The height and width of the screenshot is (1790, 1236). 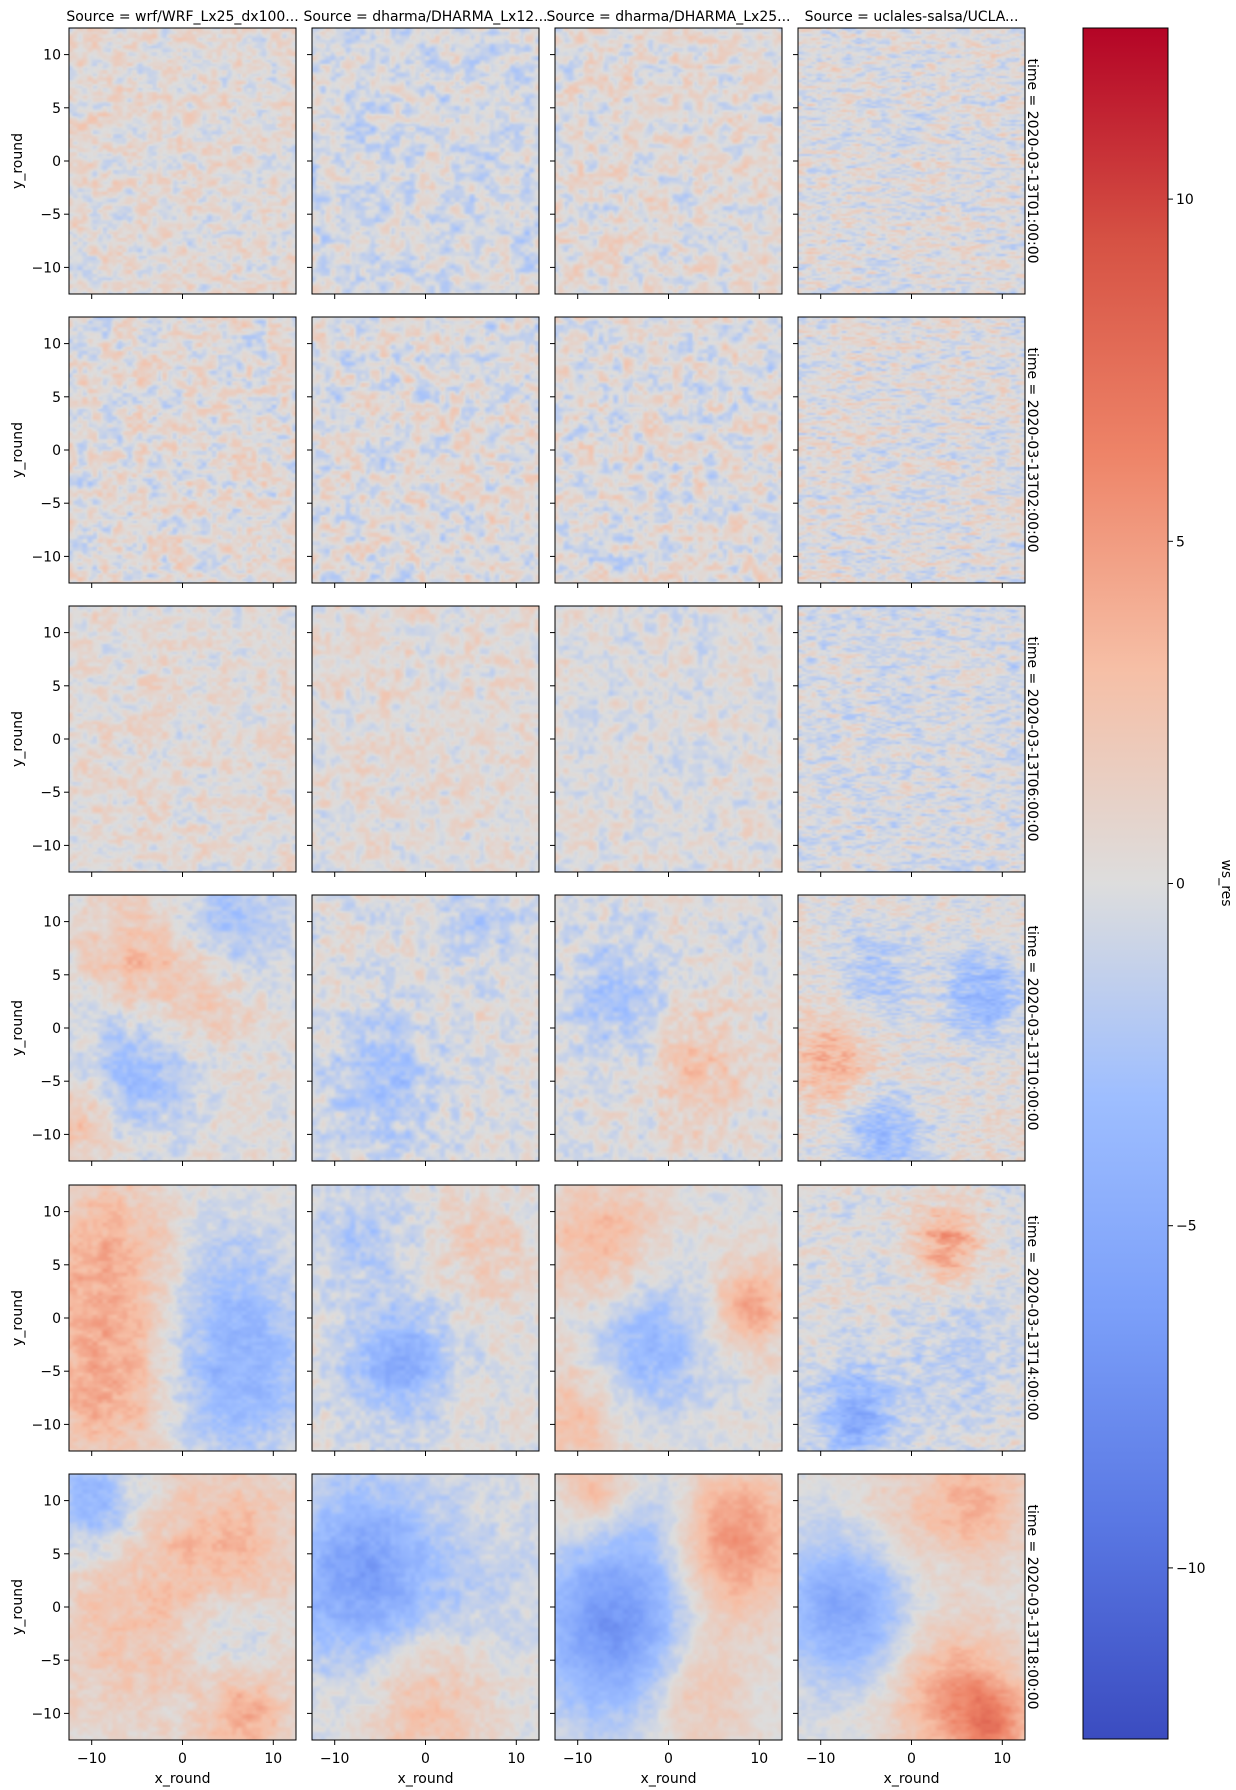 I want to click on heatmap-panel-r1-c4, so click(x=909, y=163).